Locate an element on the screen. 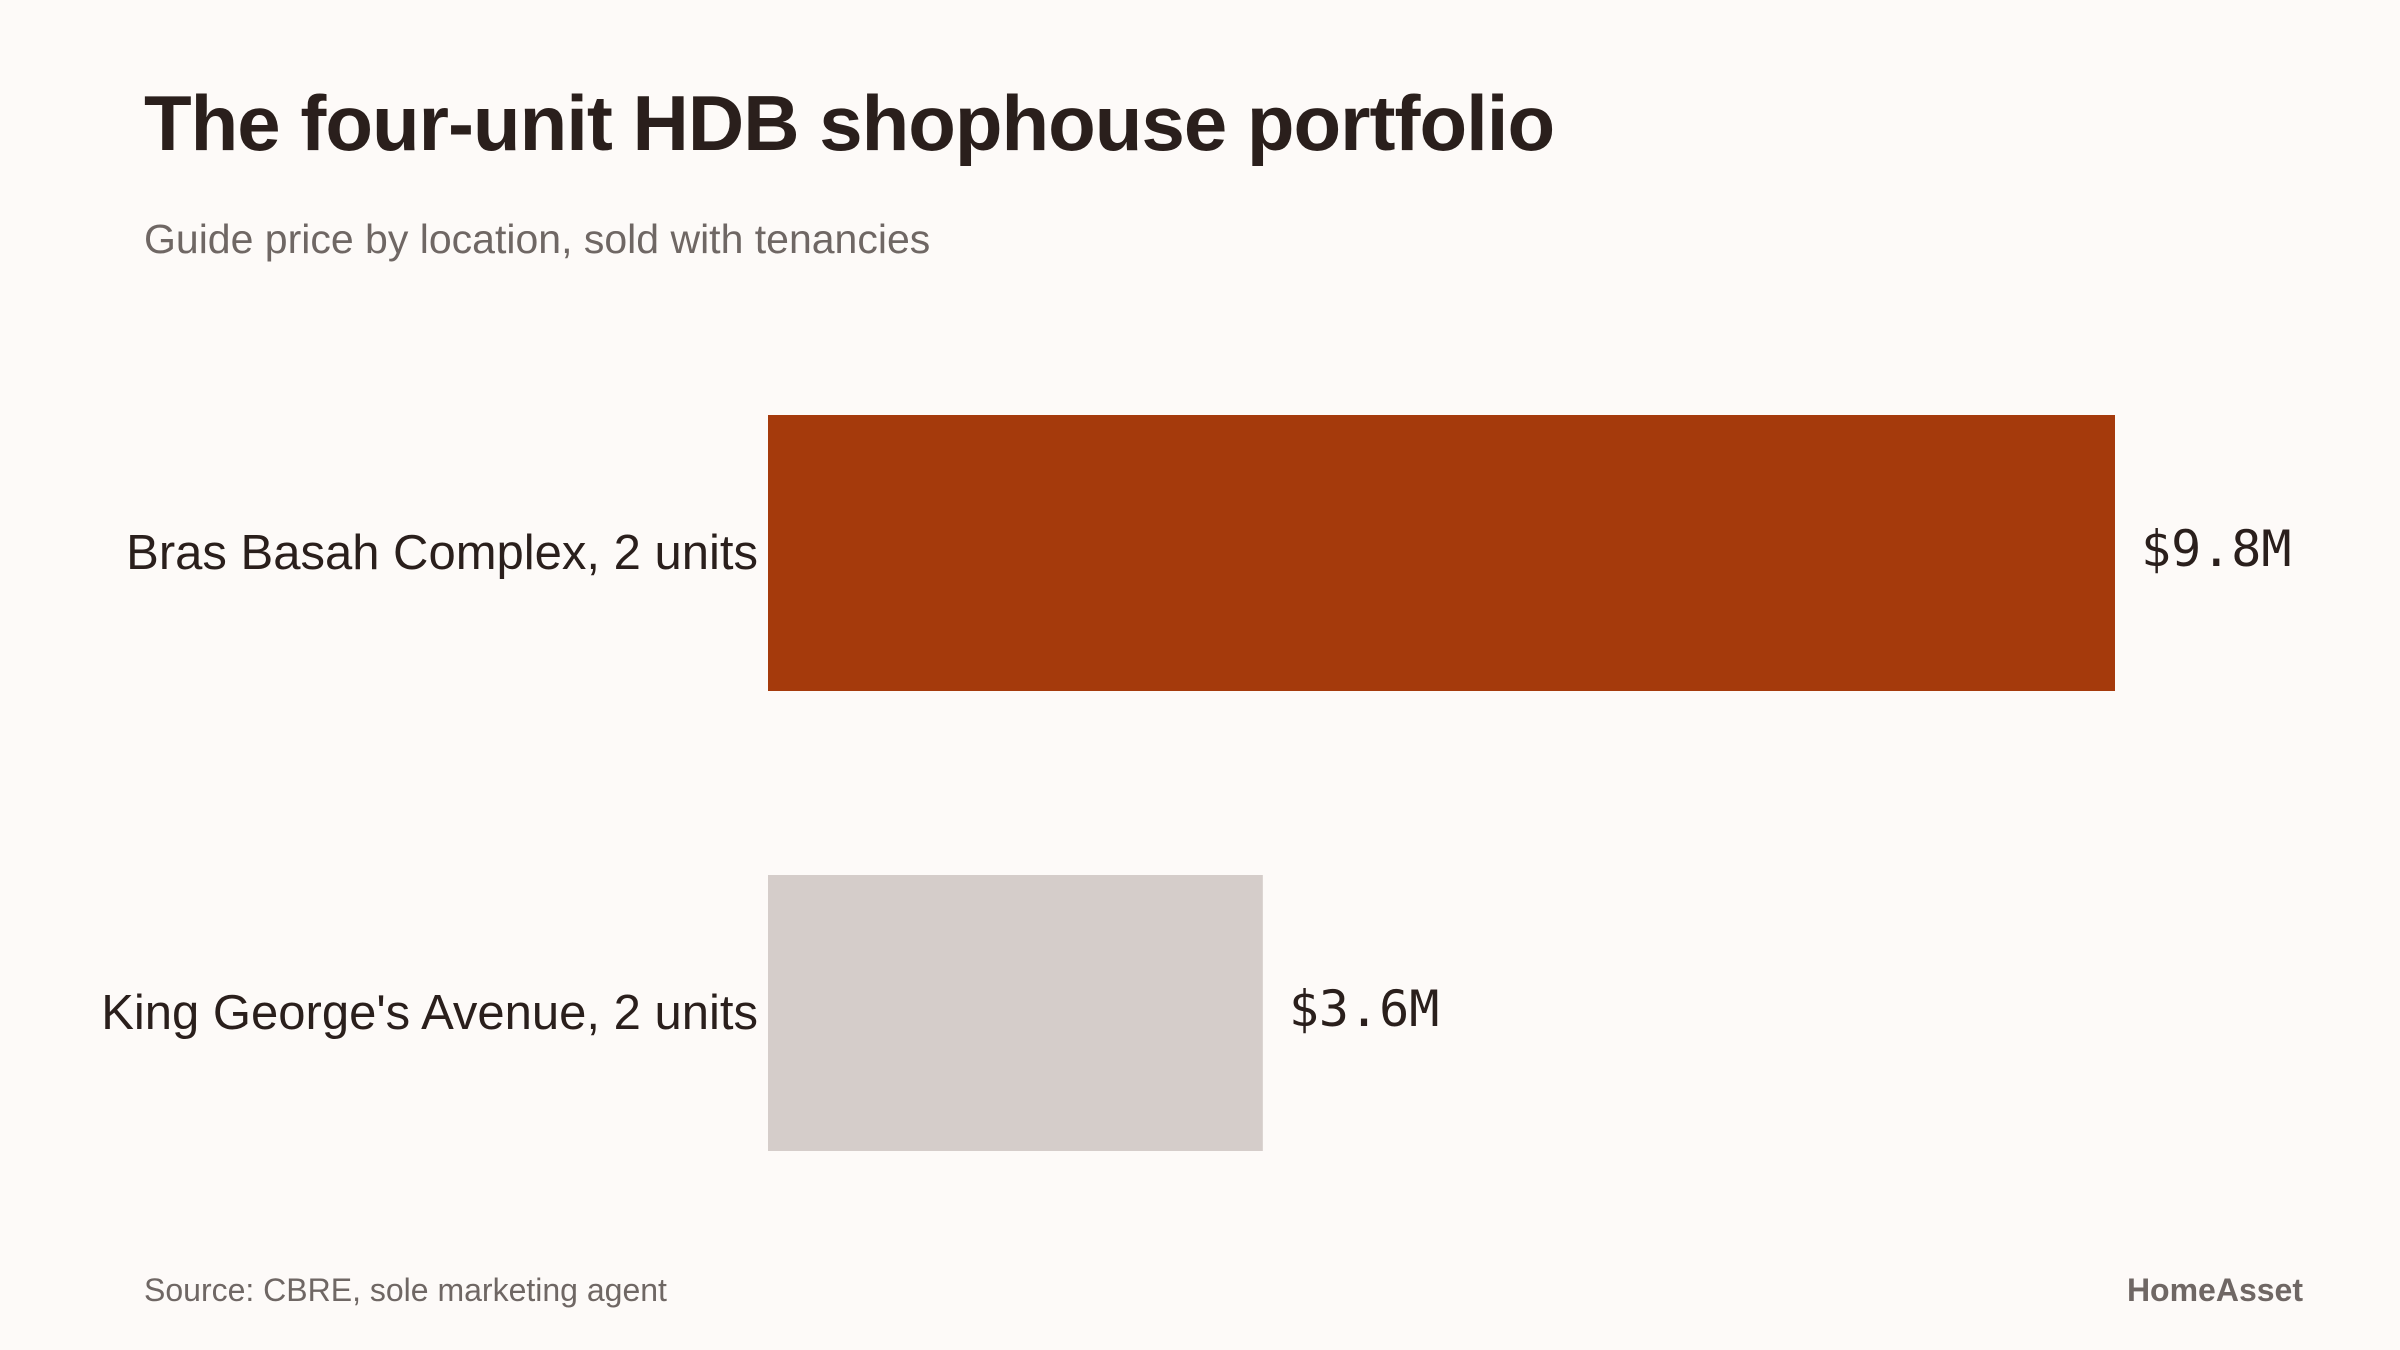 This screenshot has width=2400, height=1350. source-note: Source: CBRE, sole marketing agent is located at coordinates (405, 1290).